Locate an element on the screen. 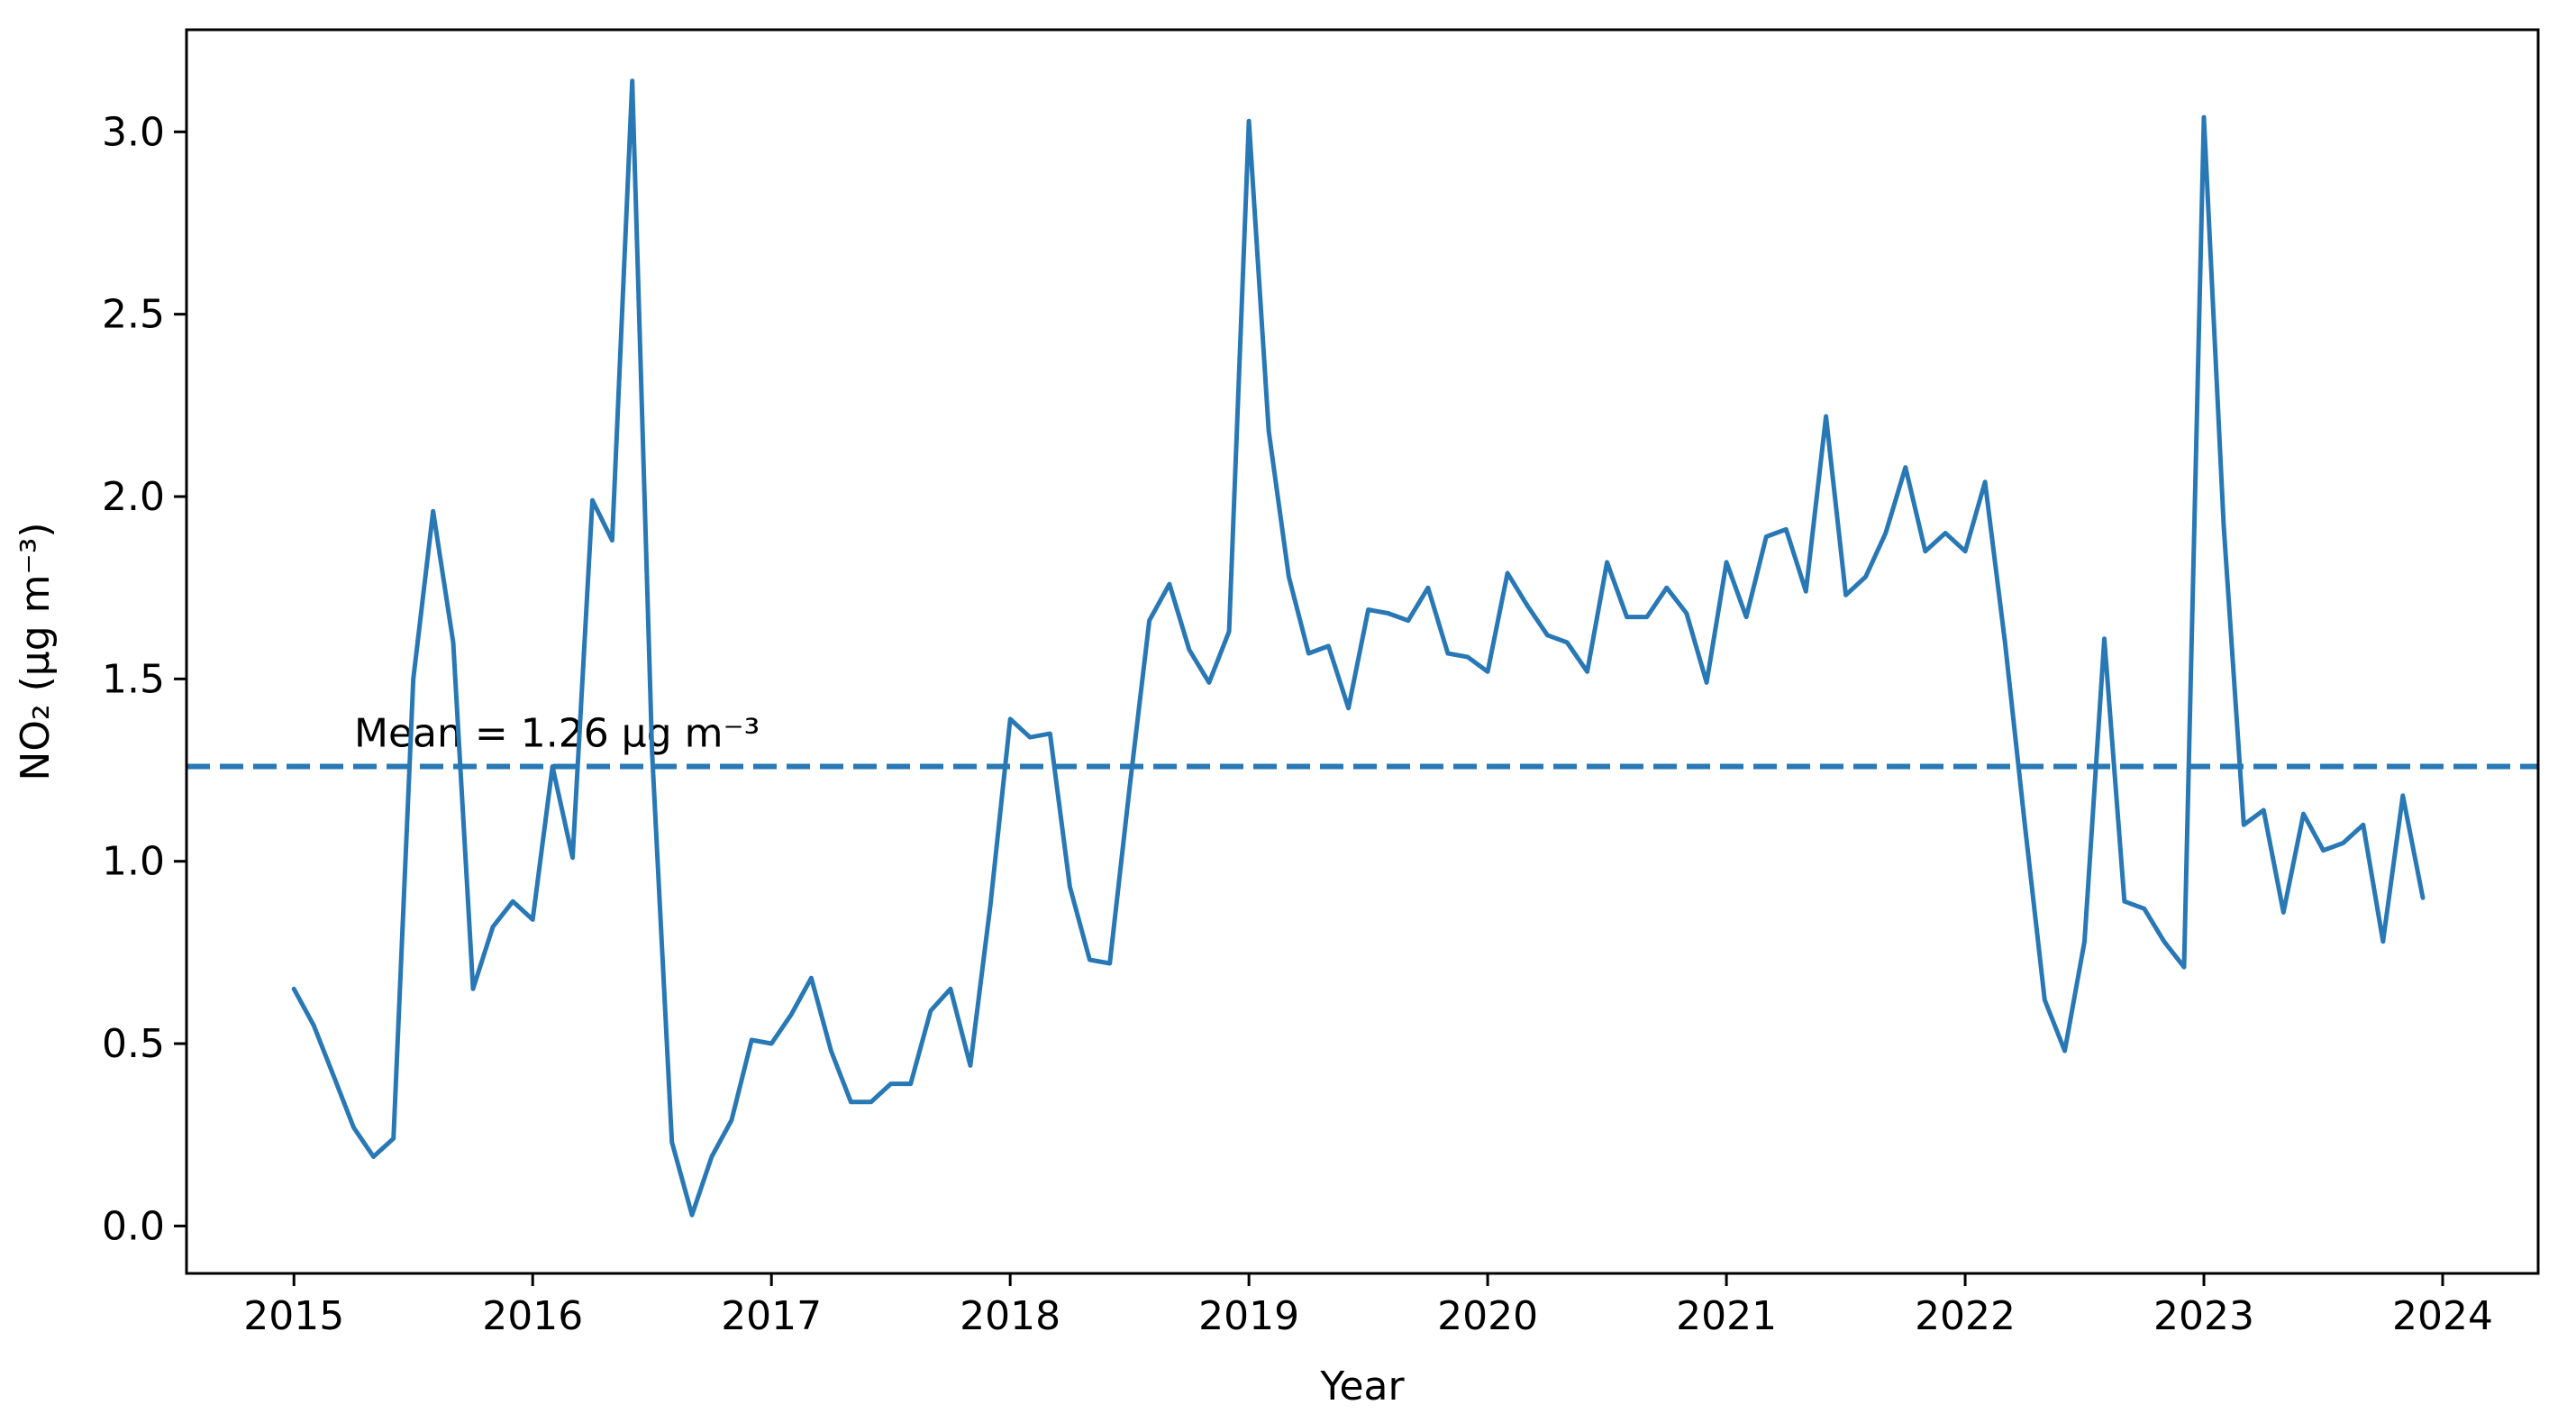  x-tick-label: 2021 is located at coordinates (1726, 1316).